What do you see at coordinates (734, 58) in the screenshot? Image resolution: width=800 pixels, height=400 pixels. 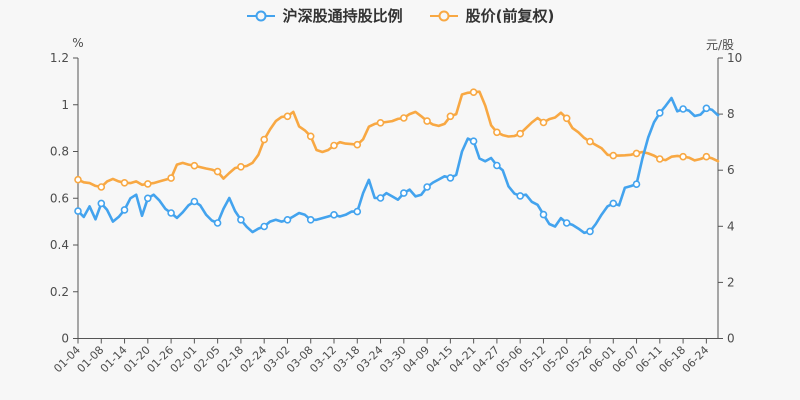 I see `right-axis-tick-label: 10` at bounding box center [734, 58].